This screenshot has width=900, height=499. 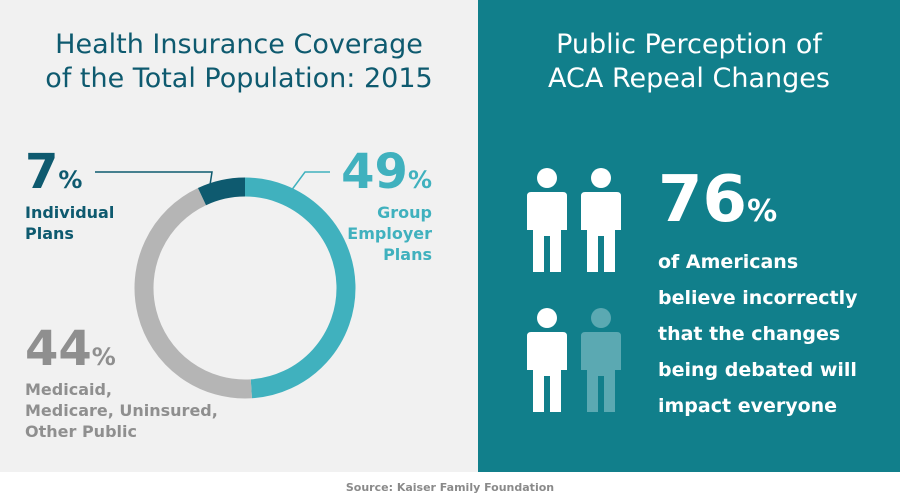 I want to click on category-label: 7% Individual Plans, so click(x=105, y=196).